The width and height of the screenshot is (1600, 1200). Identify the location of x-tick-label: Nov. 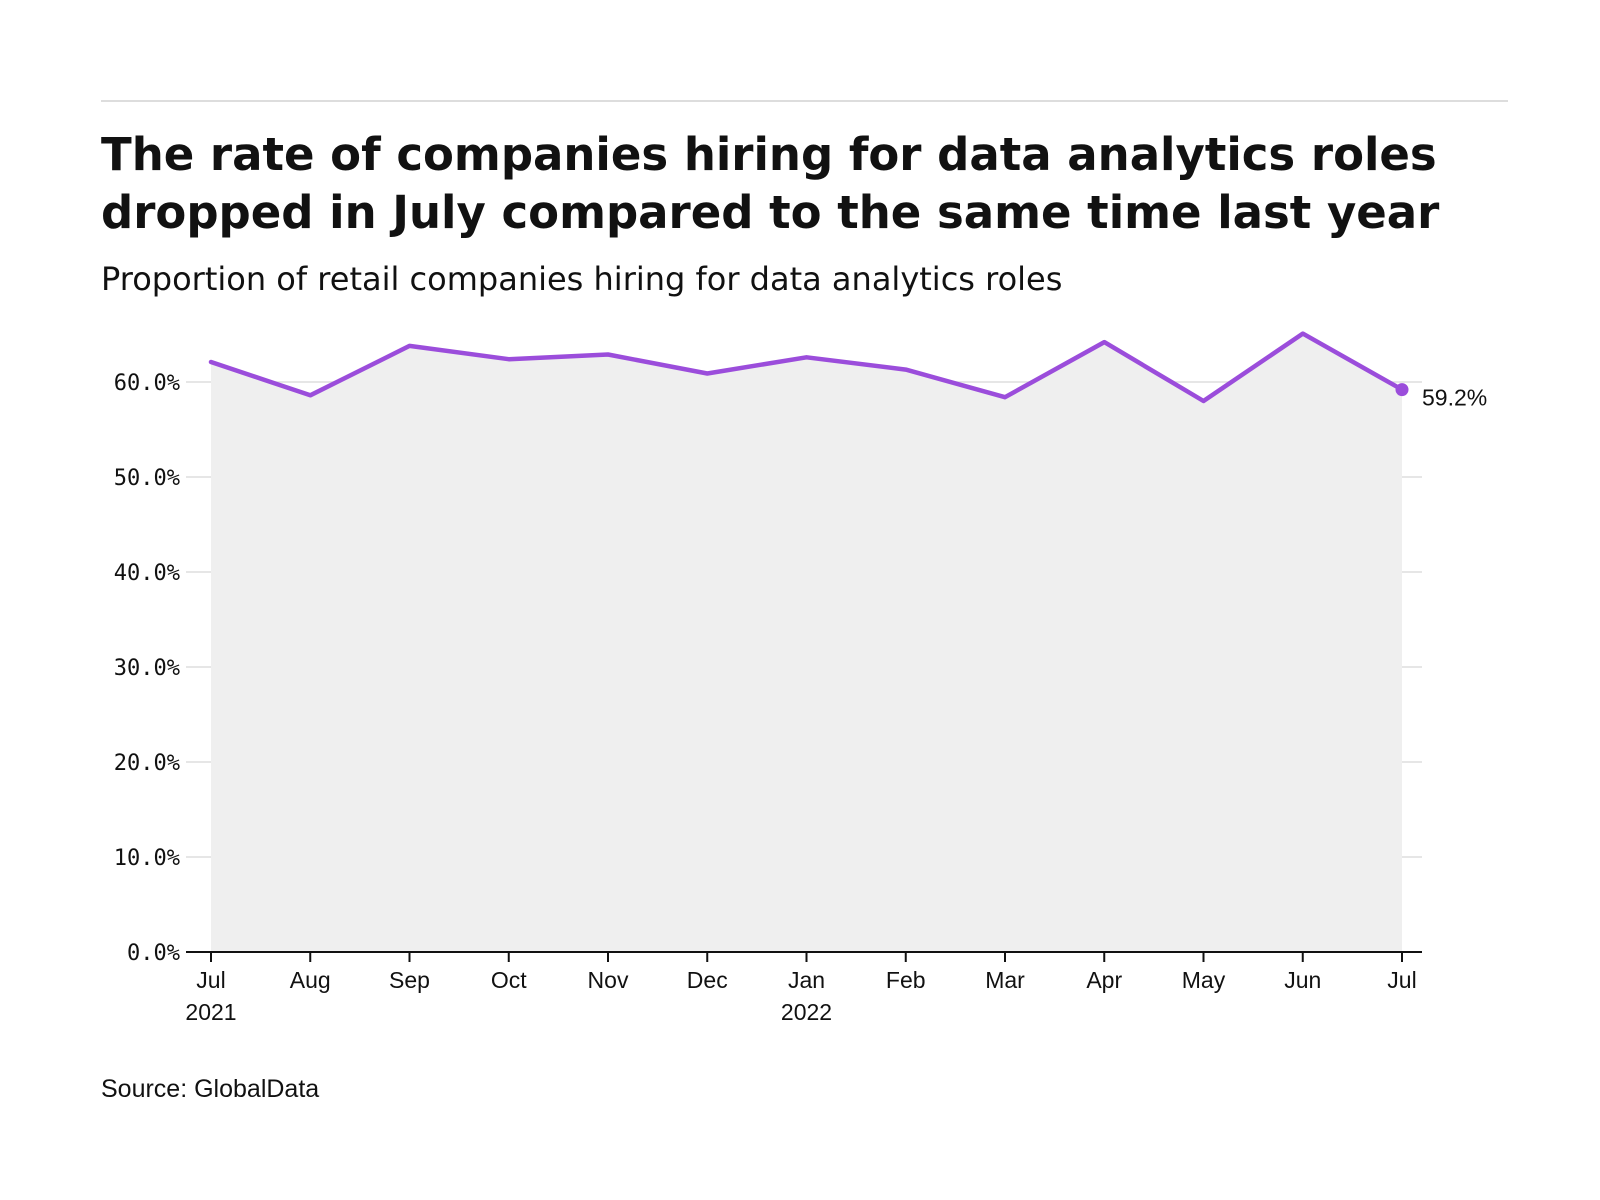
(608, 980).